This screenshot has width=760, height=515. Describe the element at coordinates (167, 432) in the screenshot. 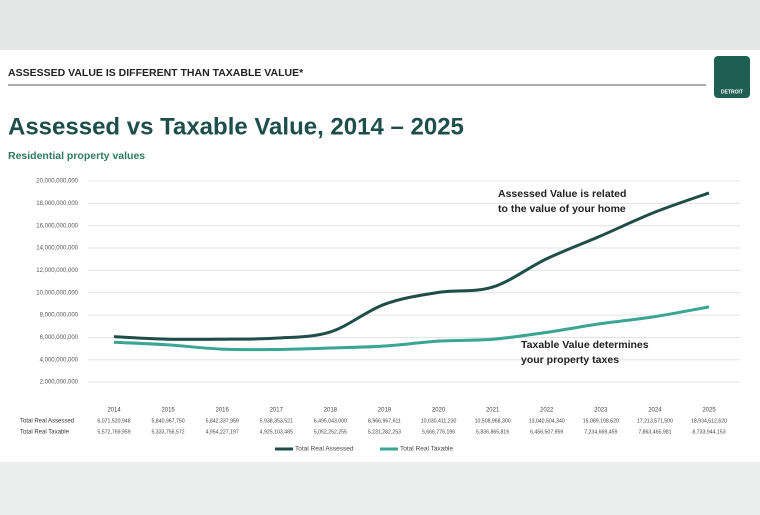

I see `table-cell: 5,333,756,572` at that location.